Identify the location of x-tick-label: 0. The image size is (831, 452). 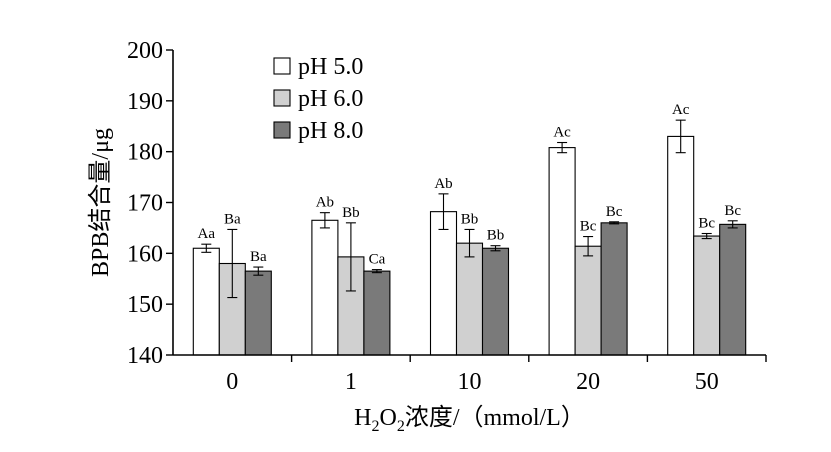
(232, 382).